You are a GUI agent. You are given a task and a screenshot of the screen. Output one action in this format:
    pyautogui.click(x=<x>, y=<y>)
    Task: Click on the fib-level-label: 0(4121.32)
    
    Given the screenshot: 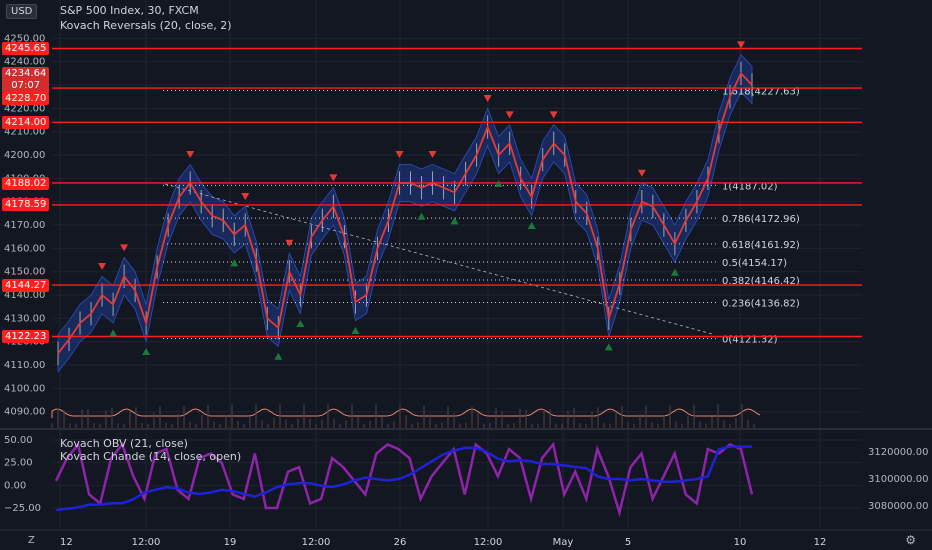 What is the action you would take?
    pyautogui.click(x=750, y=340)
    